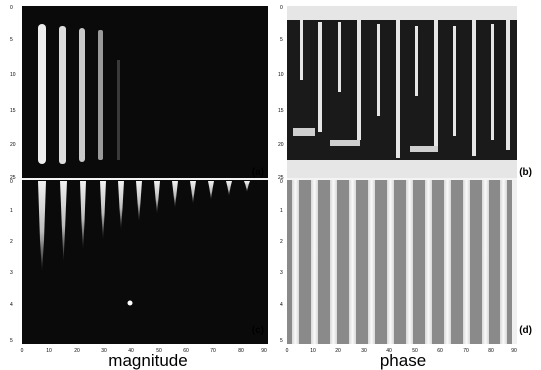  I want to click on panel-c-x-ticks: 0 10 20 30 40 50 60 70 80 90, so click(144, 351).